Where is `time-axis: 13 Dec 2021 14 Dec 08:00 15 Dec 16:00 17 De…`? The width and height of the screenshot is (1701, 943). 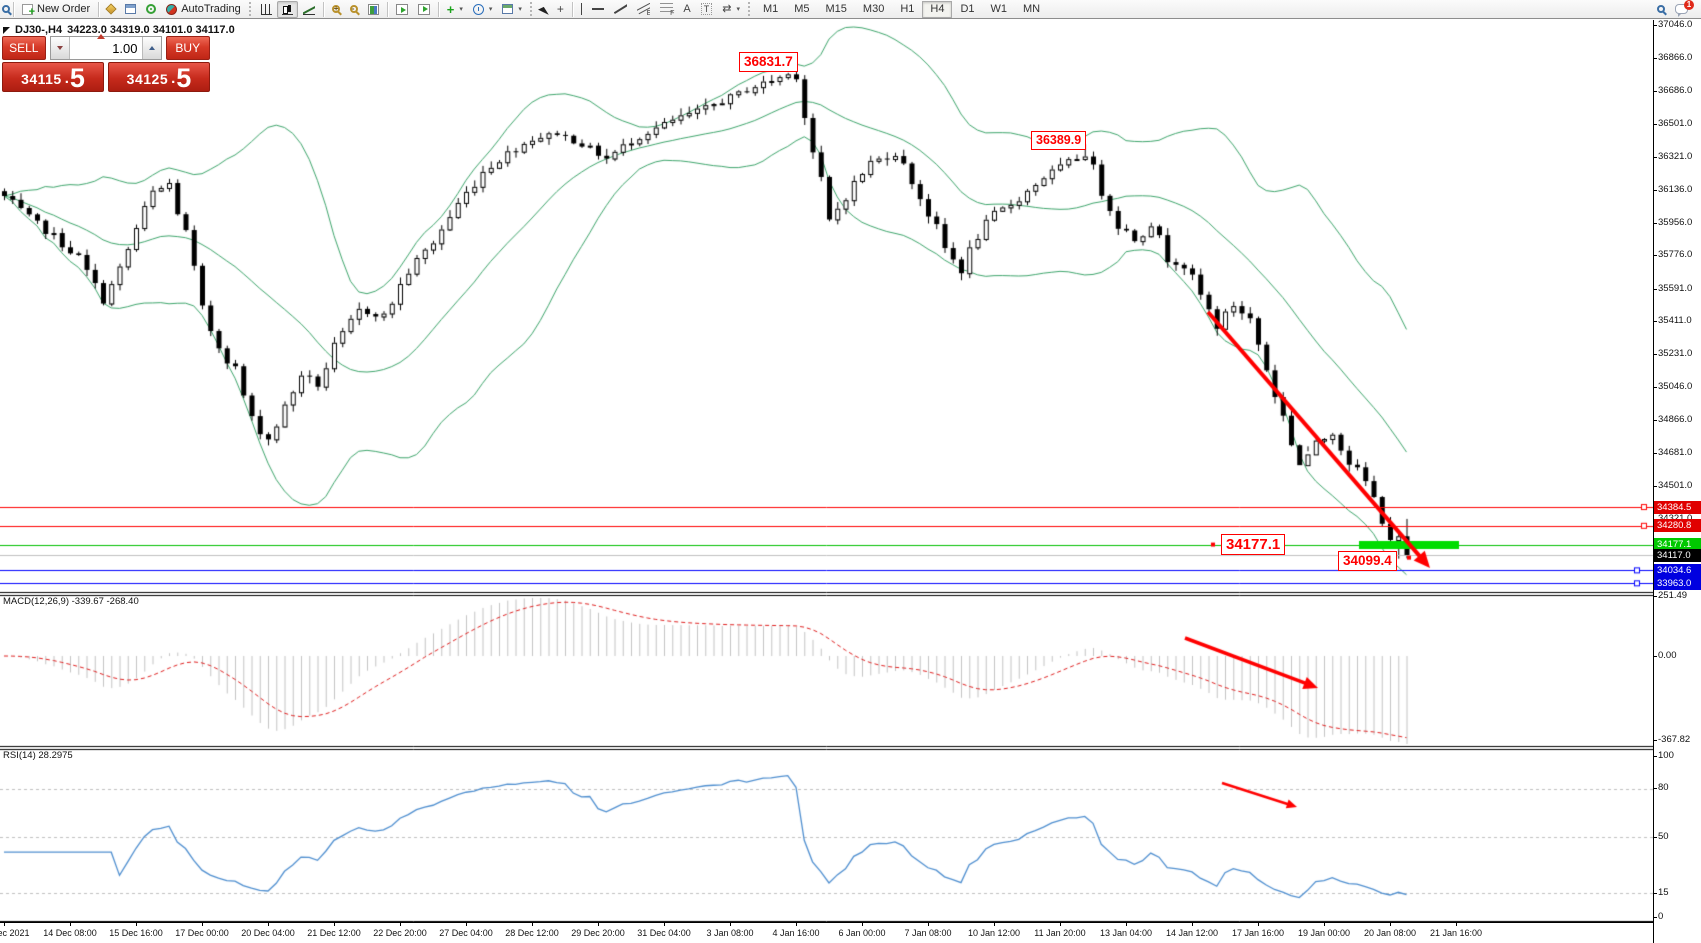 time-axis: 13 Dec 2021 14 Dec 08:00 15 Dec 16:00 17 De… is located at coordinates (826, 932).